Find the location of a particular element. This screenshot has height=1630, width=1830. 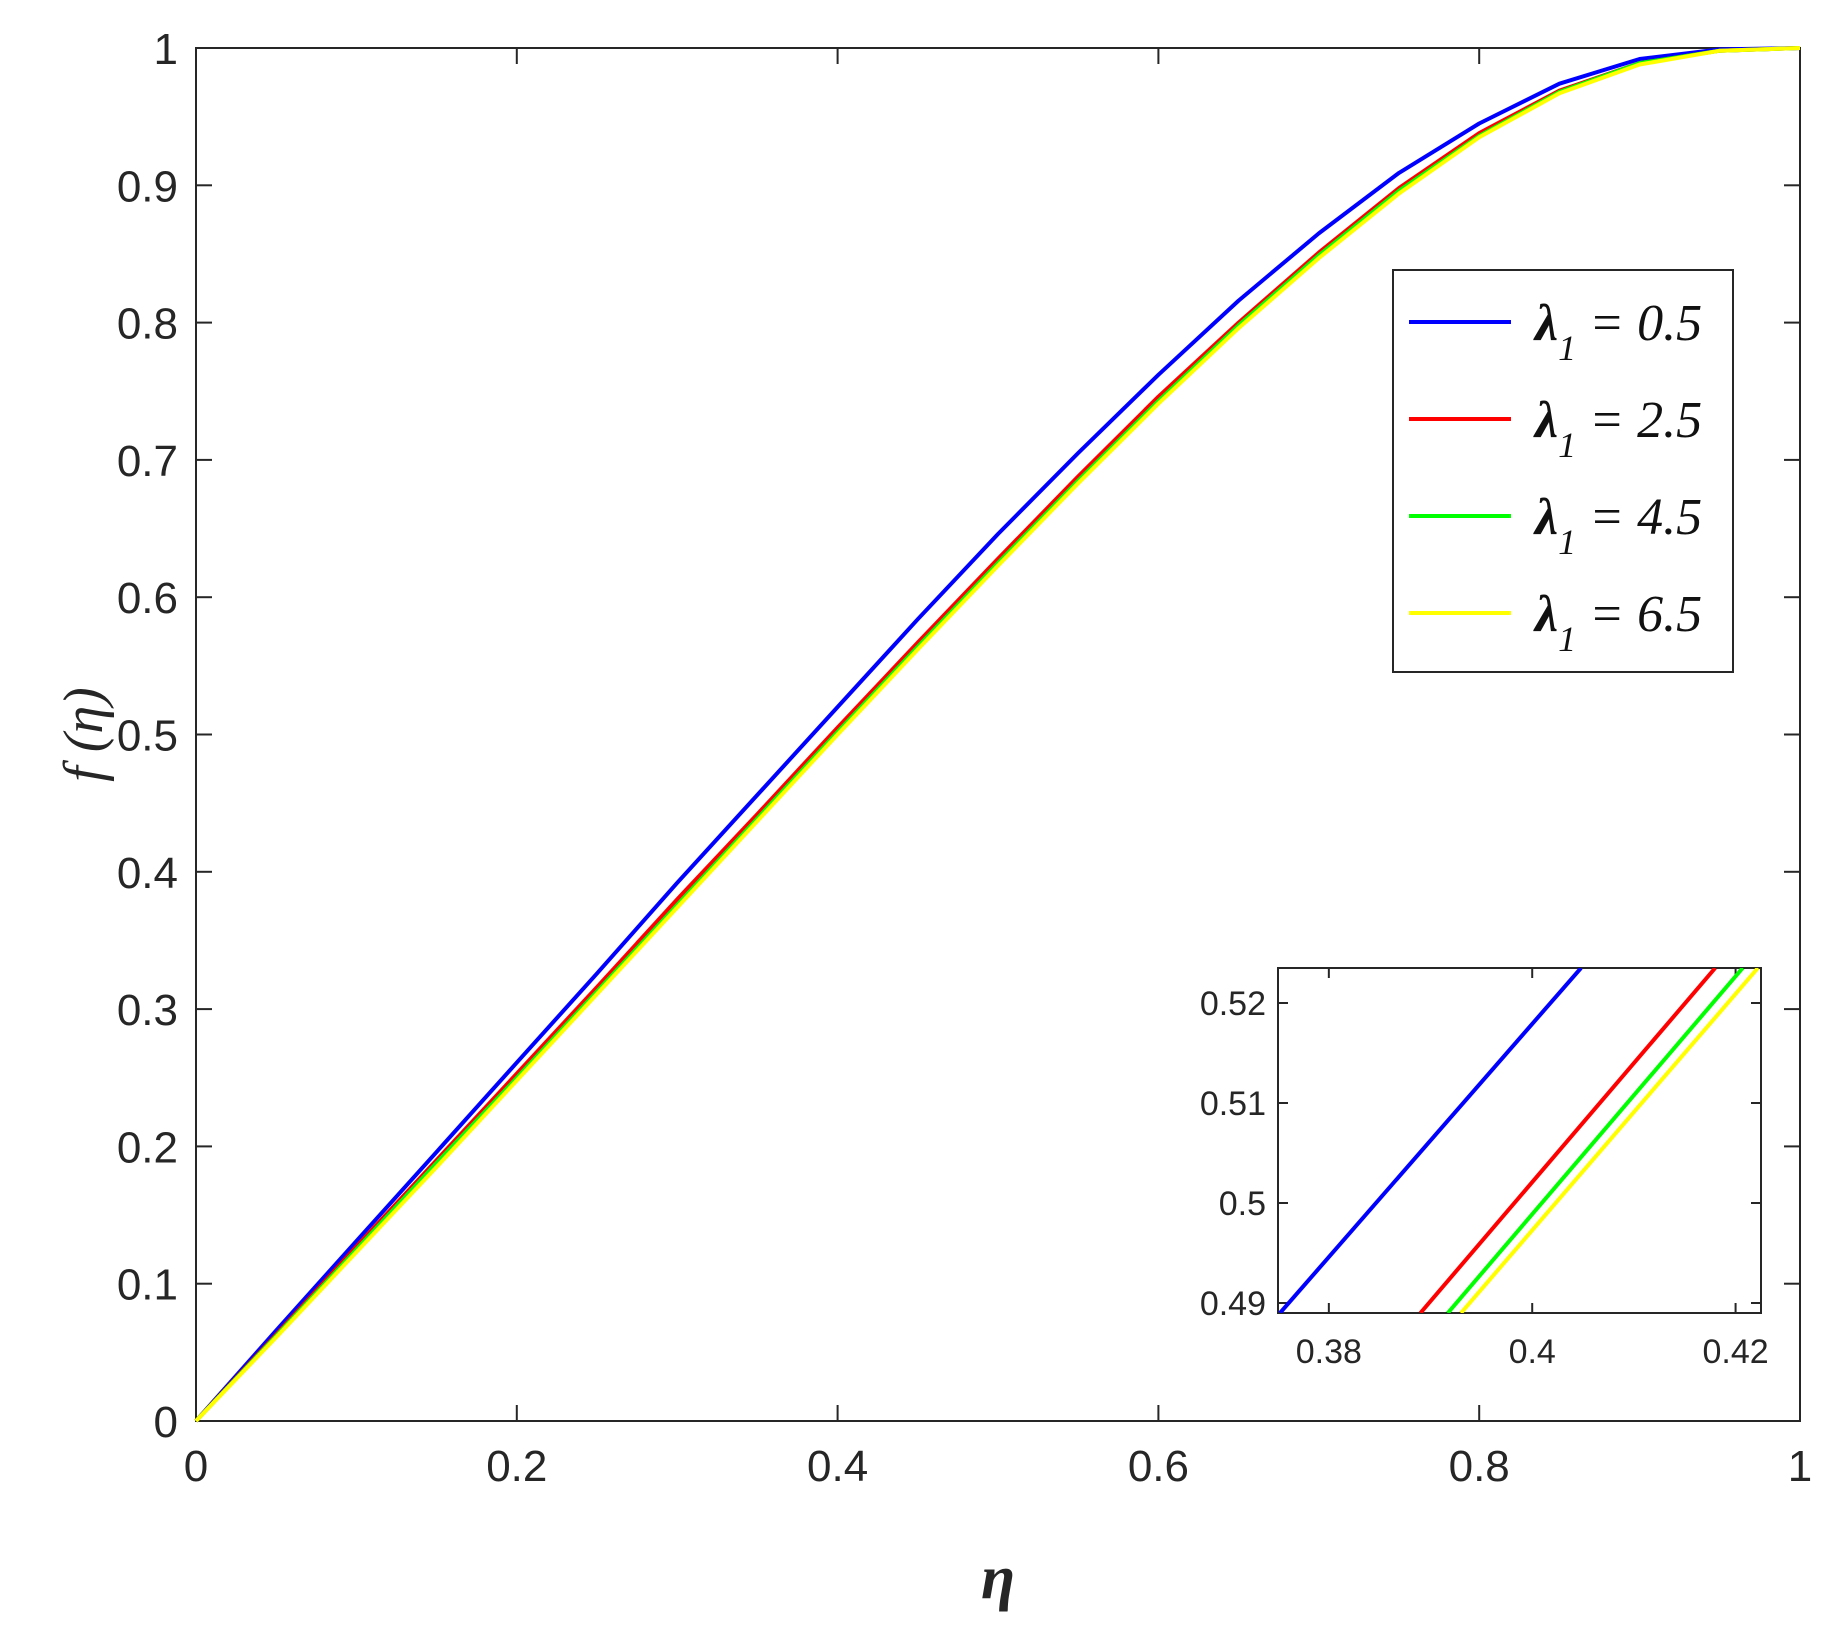

y-tick-label: 1 is located at coordinates (166, 49).